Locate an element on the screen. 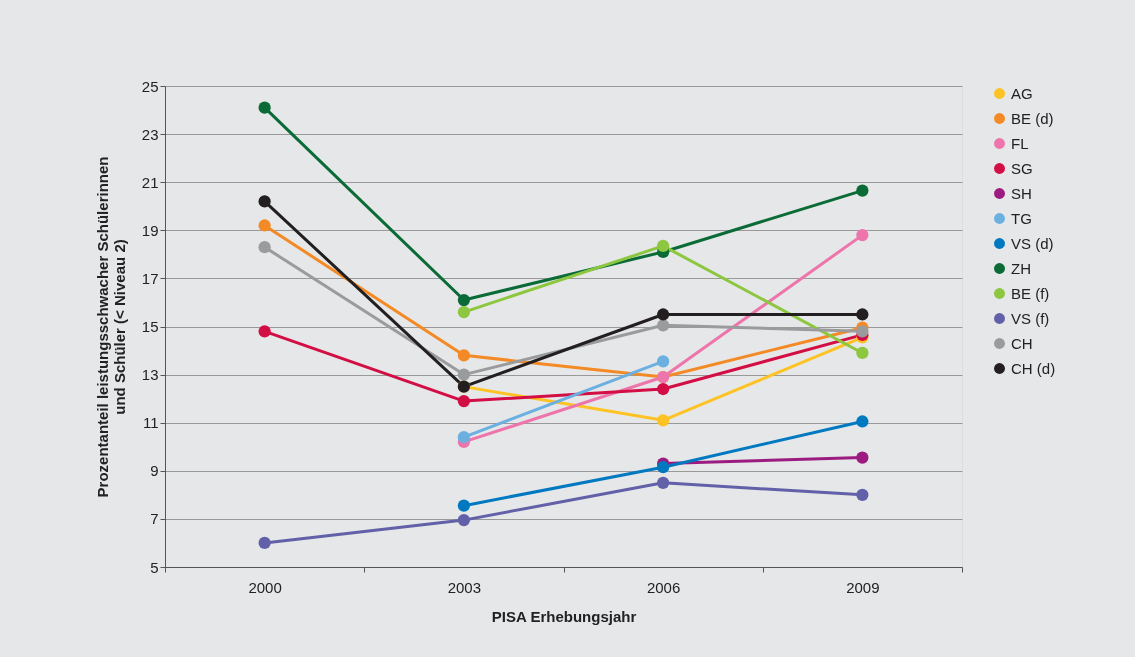 The image size is (1135, 657). legend-label: AG is located at coordinates (1022, 93).